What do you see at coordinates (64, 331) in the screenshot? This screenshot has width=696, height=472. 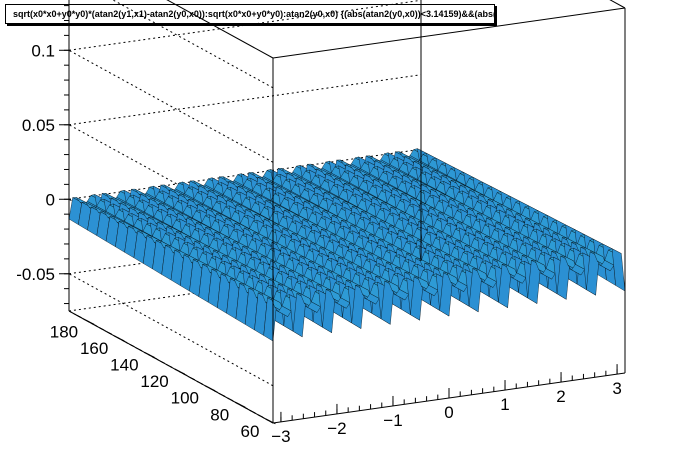 I see `y-tick-label: 180` at bounding box center [64, 331].